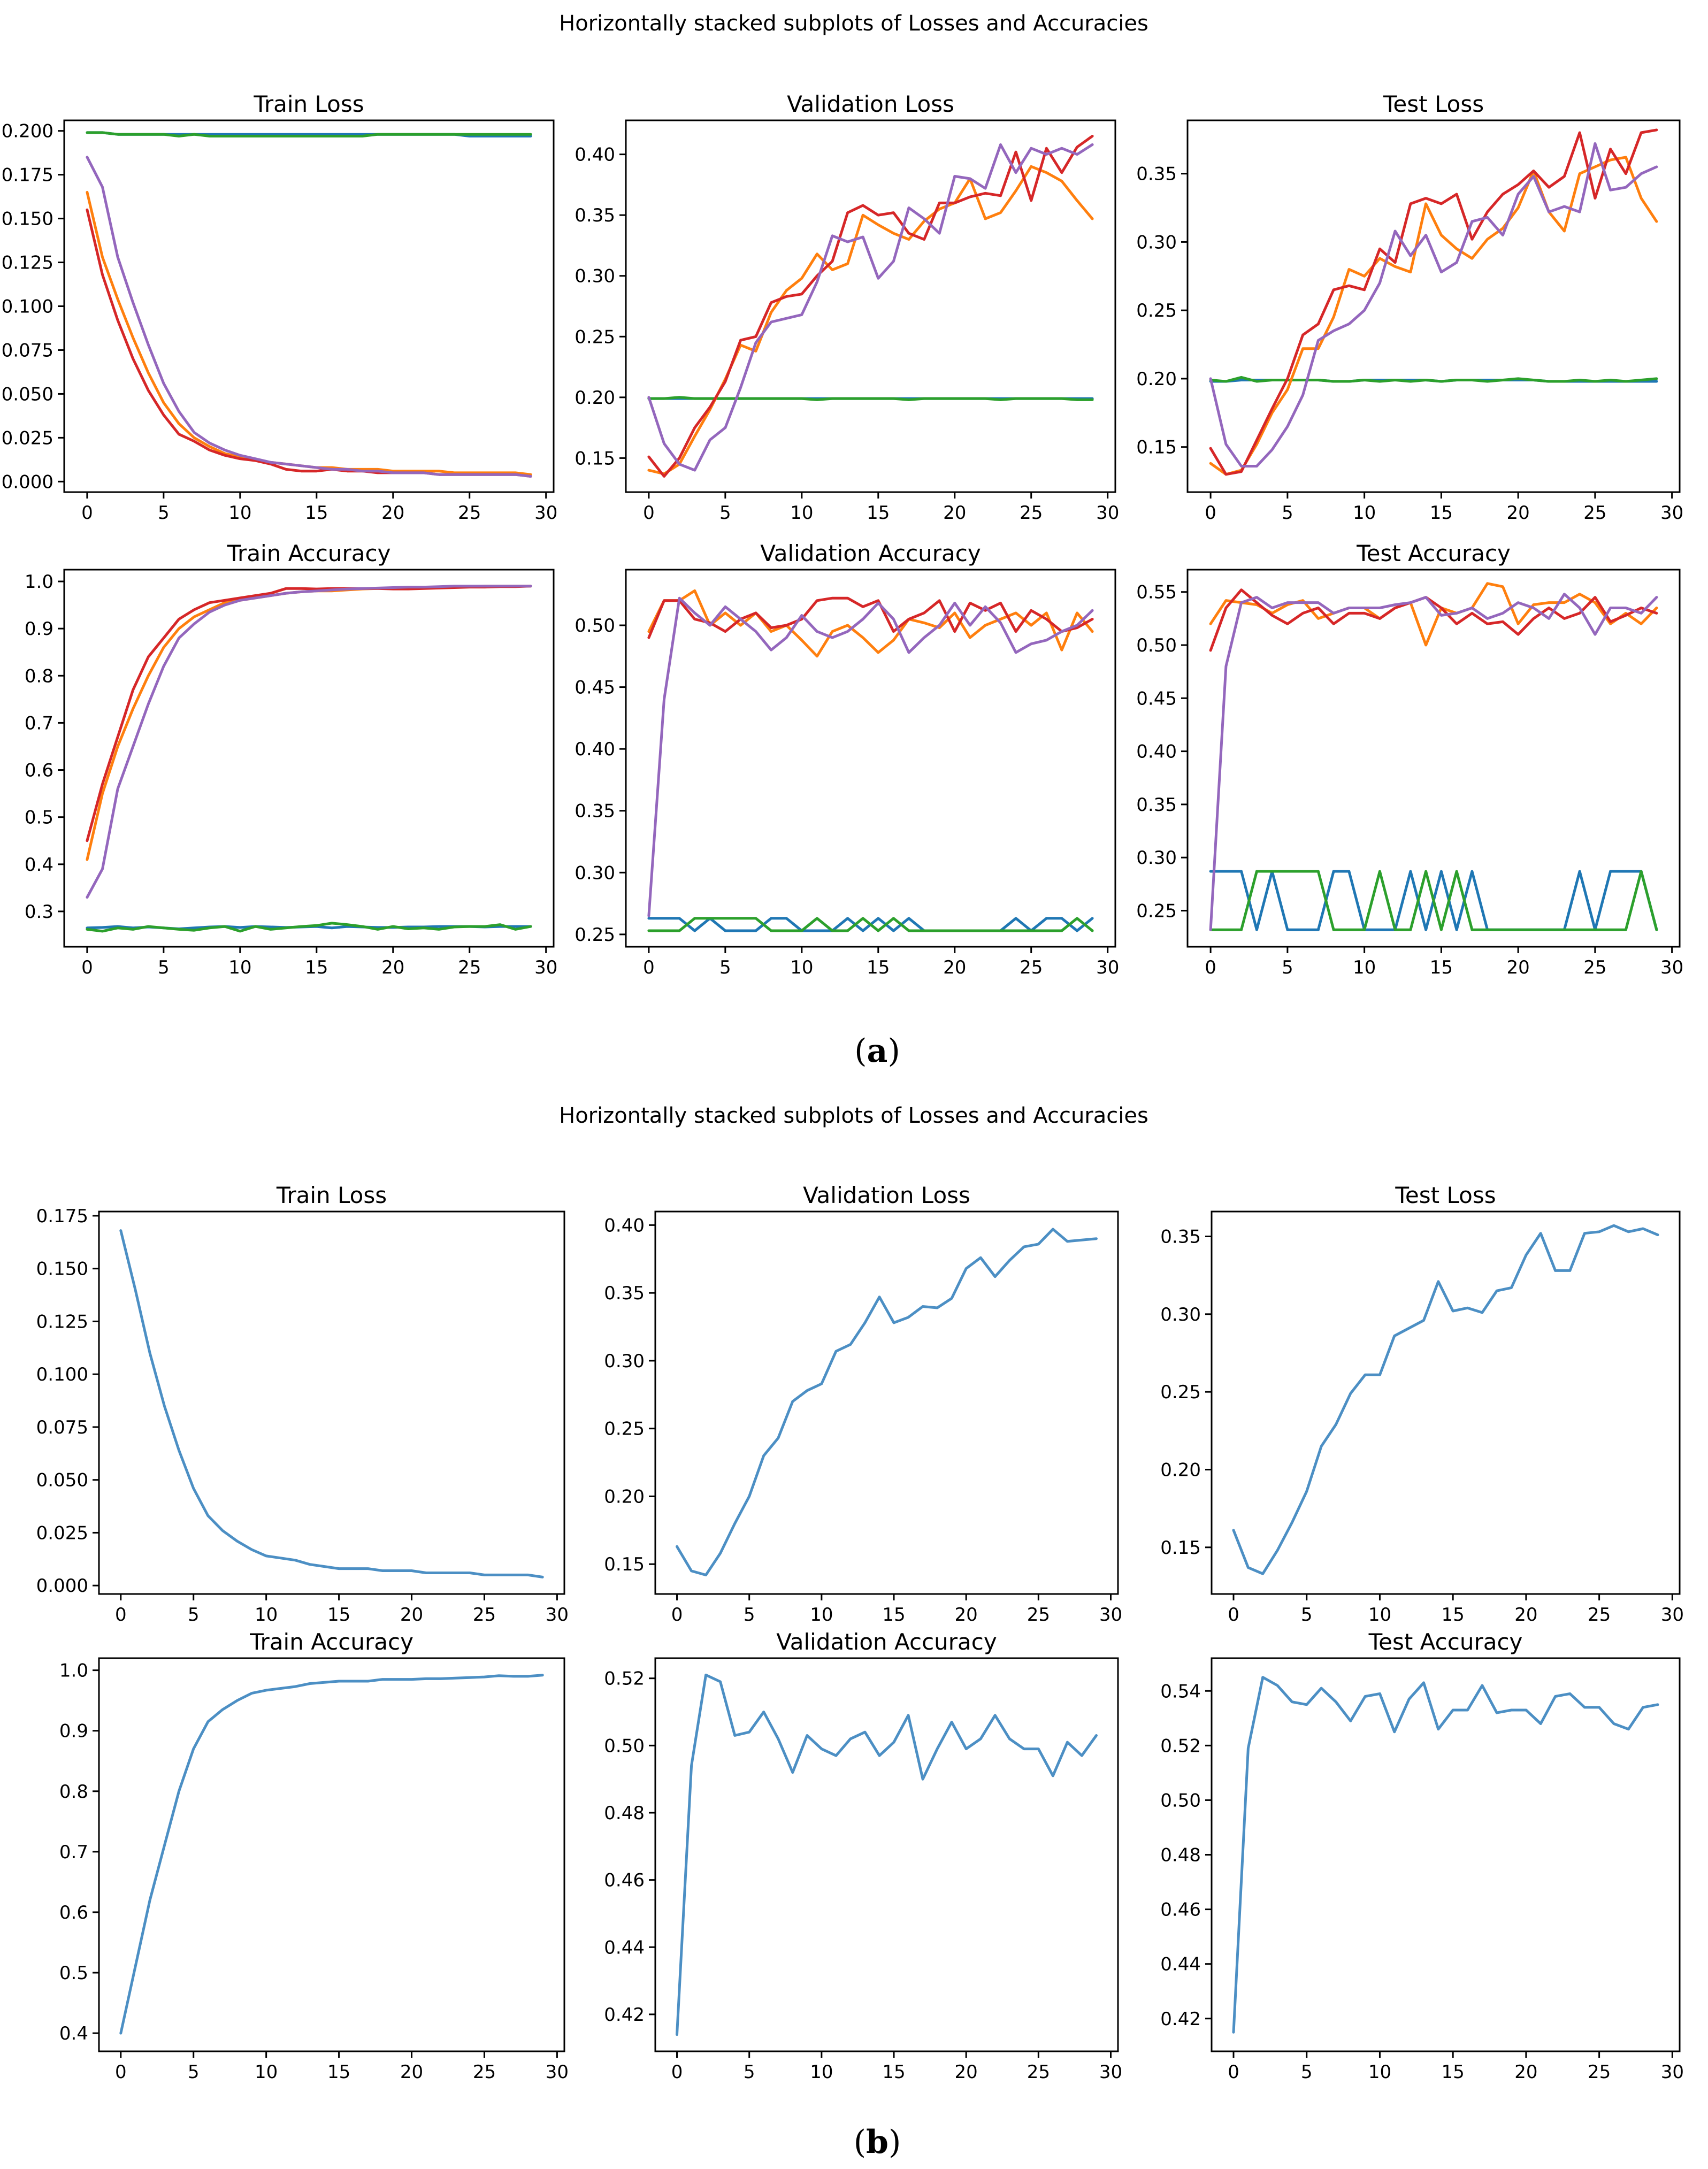  I want to click on fig-b-train-loss-axes-frame, so click(331, 1402).